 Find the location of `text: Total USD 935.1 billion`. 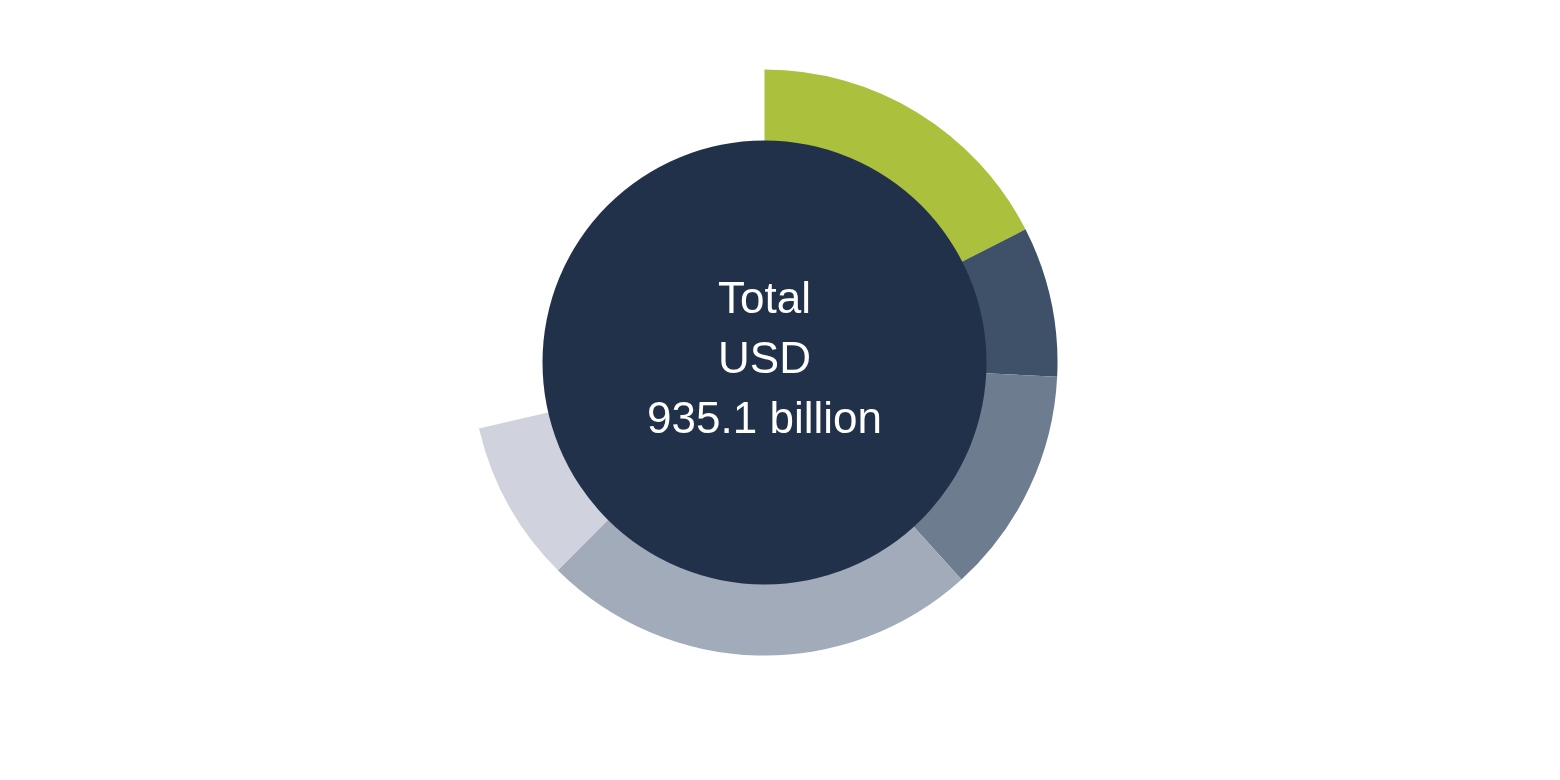

text: Total USD 935.1 billion is located at coordinates (764, 357).